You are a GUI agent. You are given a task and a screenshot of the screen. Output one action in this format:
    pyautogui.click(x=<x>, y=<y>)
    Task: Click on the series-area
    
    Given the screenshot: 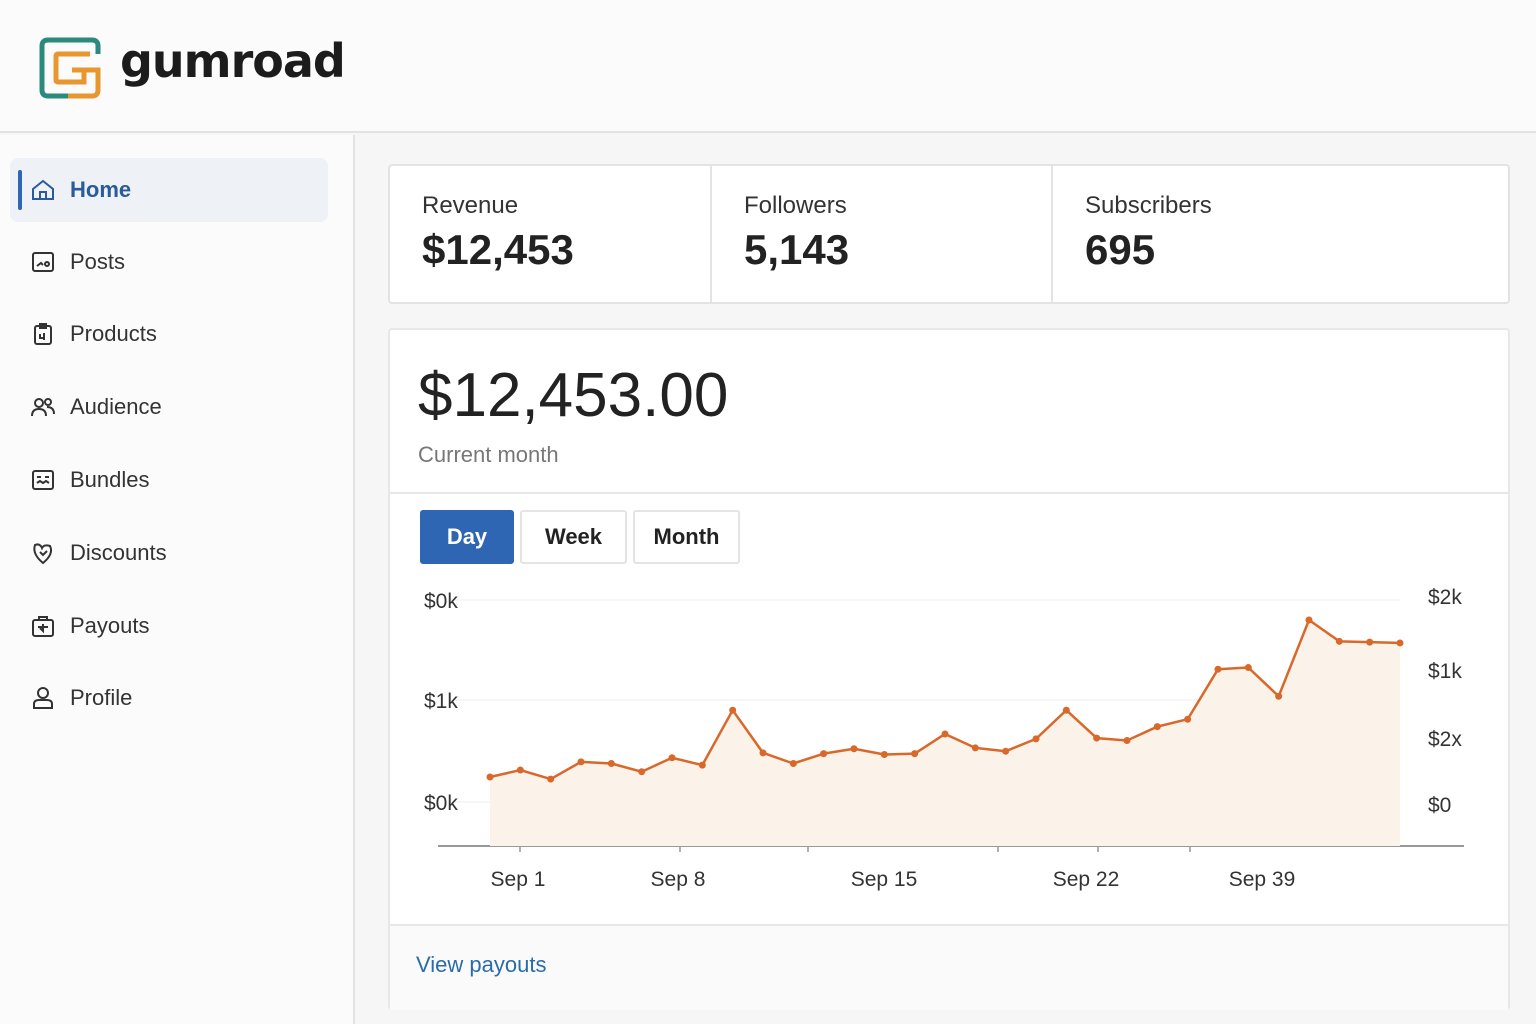 What is the action you would take?
    pyautogui.click(x=945, y=733)
    